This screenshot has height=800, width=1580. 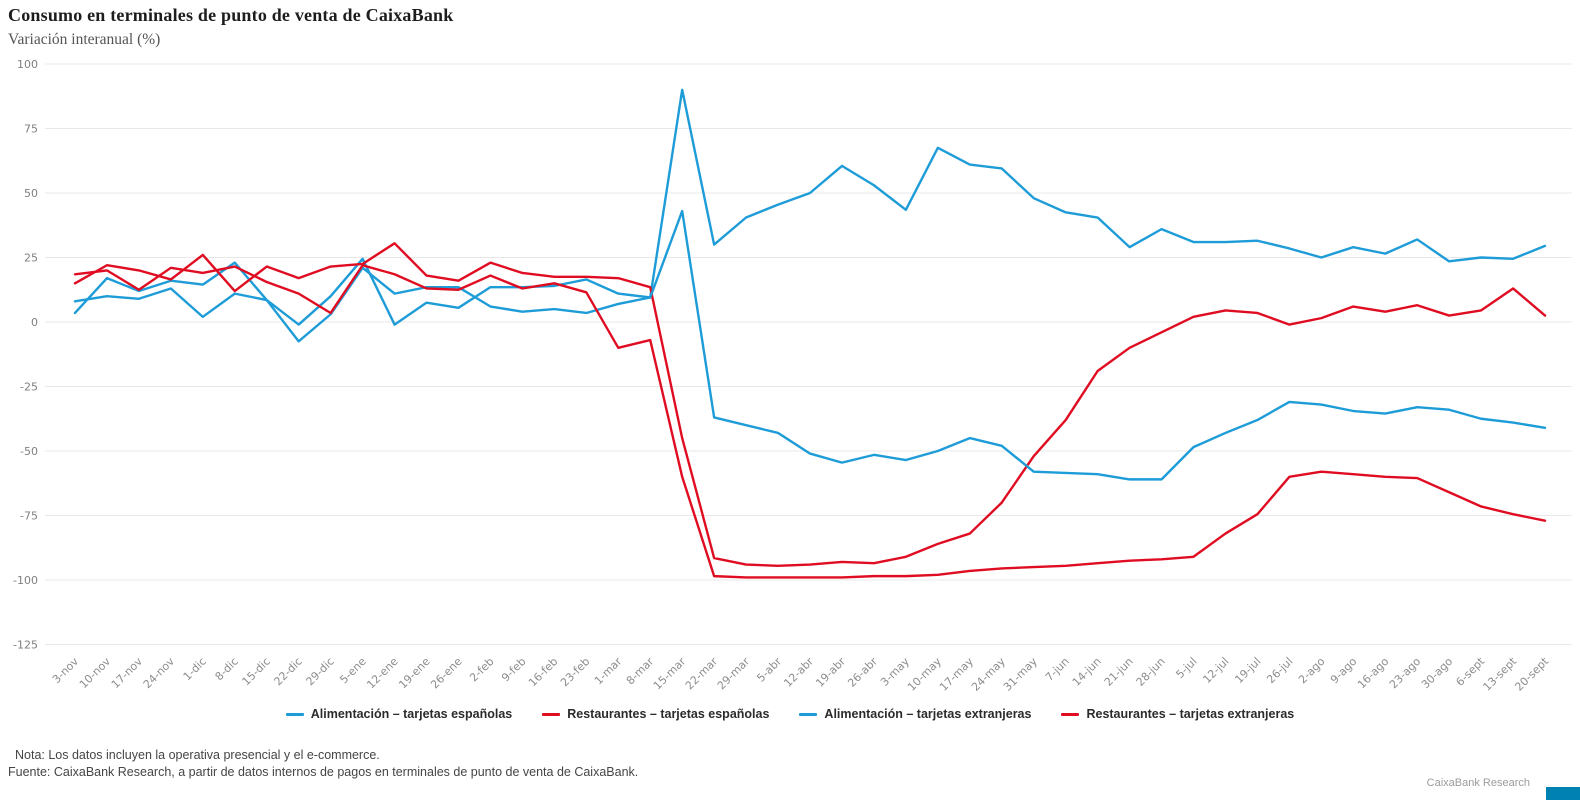 What do you see at coordinates (1190, 714) in the screenshot?
I see `legend-label: Restaurantes – tarjetas extranjeras` at bounding box center [1190, 714].